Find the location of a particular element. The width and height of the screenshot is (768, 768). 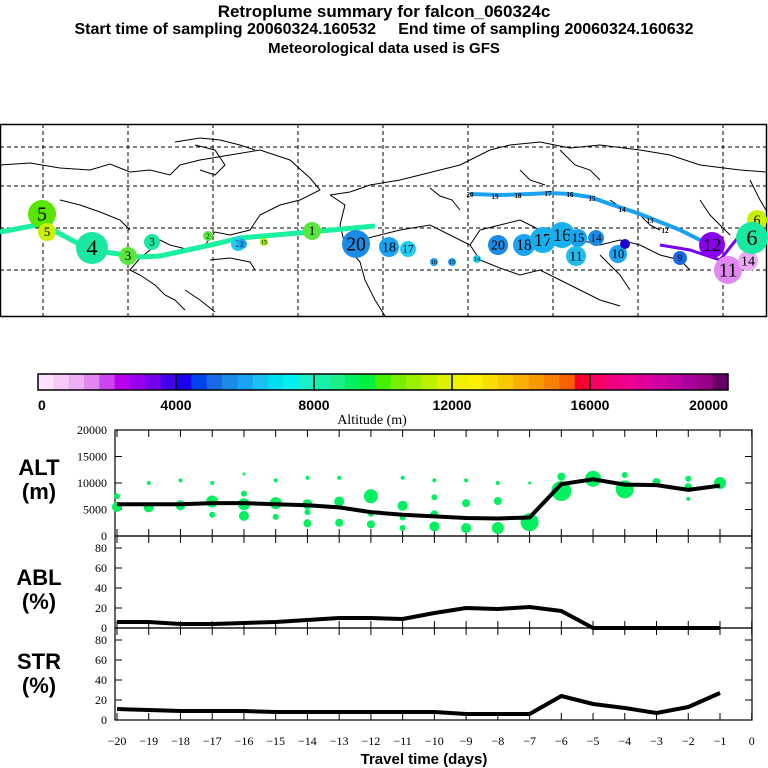

y-tick-label: 10000 is located at coordinates (92, 483).